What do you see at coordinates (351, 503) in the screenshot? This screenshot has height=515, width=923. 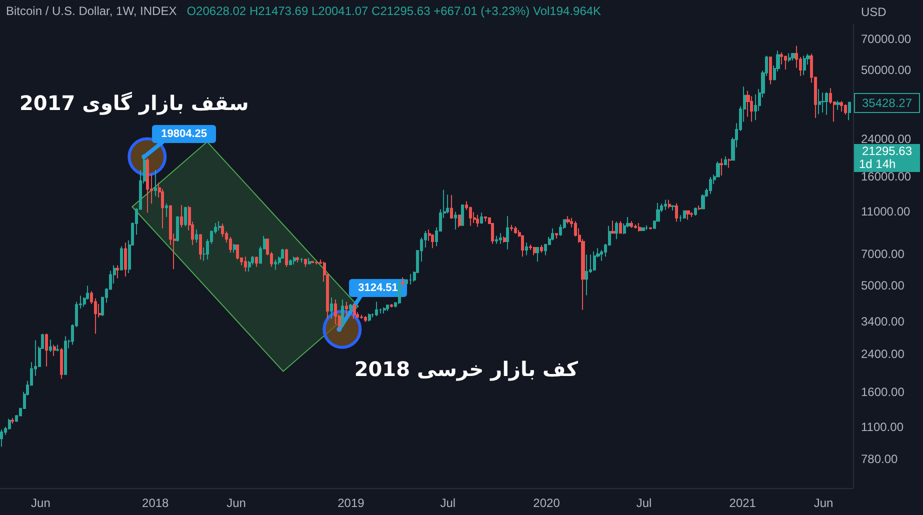 I see `x-tick-label: 2019` at bounding box center [351, 503].